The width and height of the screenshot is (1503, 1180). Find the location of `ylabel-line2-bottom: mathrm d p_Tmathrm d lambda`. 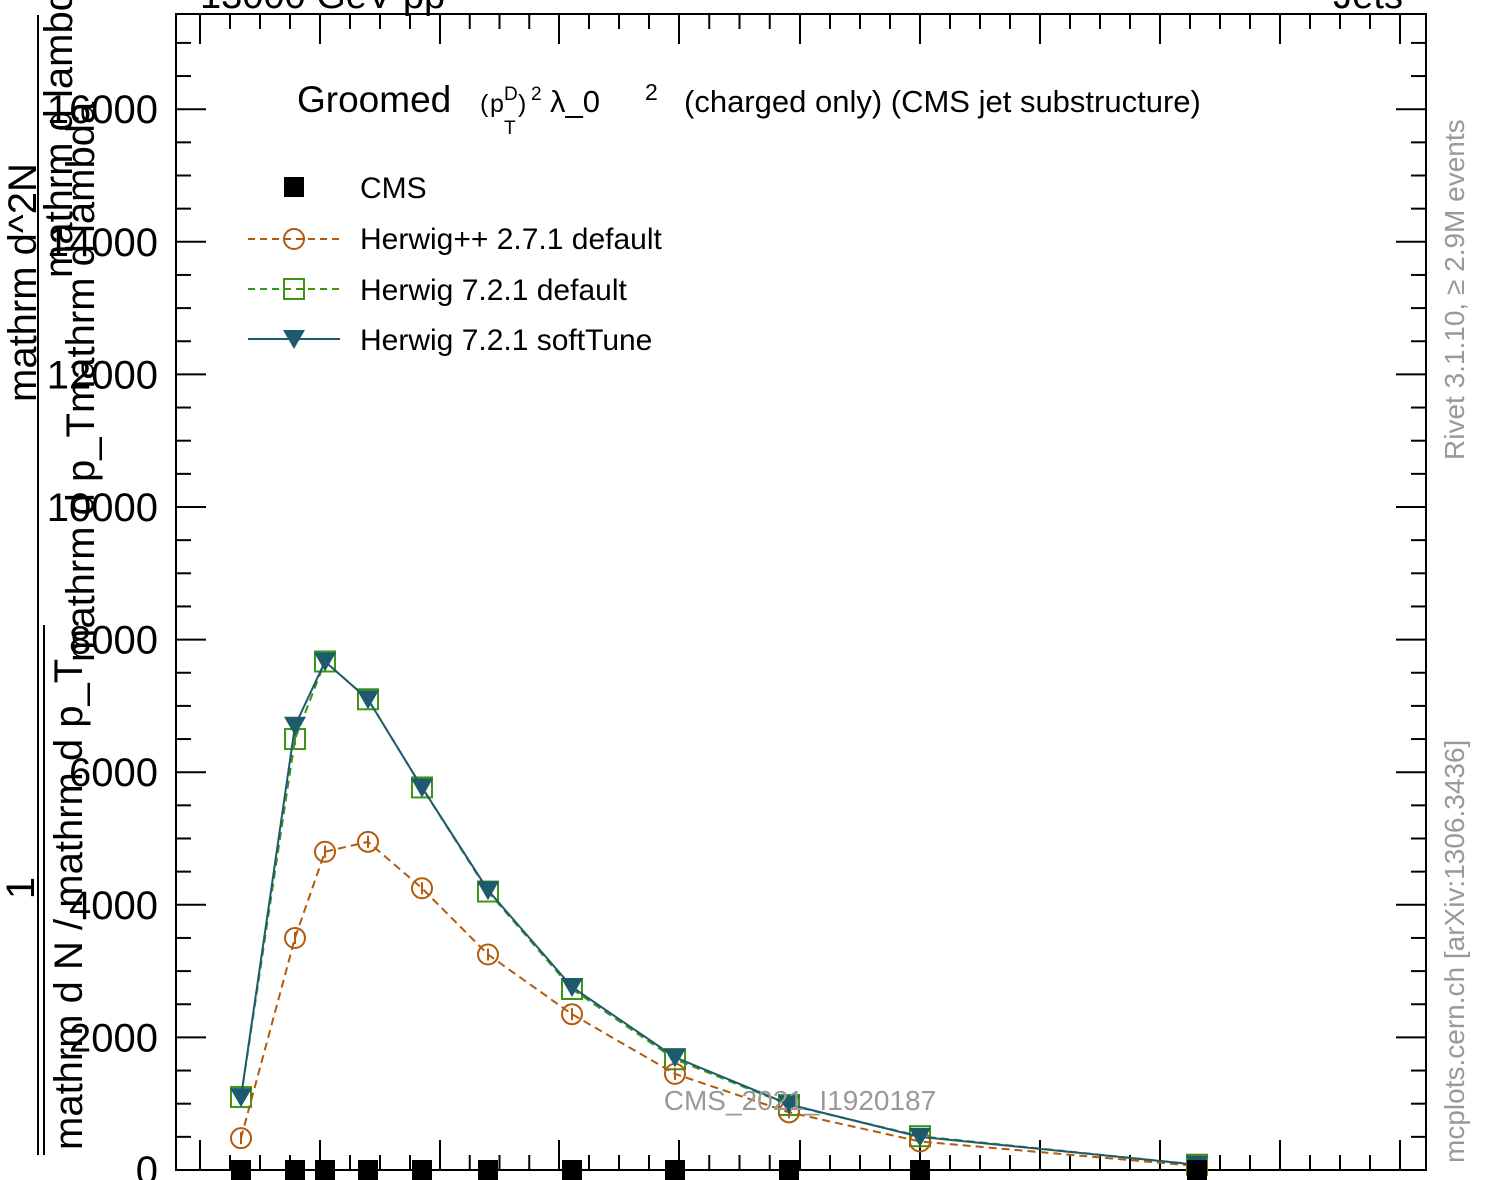

ylabel-line2-bottom: mathrm d p_Tmathrm d lambda is located at coordinates (81, 381).